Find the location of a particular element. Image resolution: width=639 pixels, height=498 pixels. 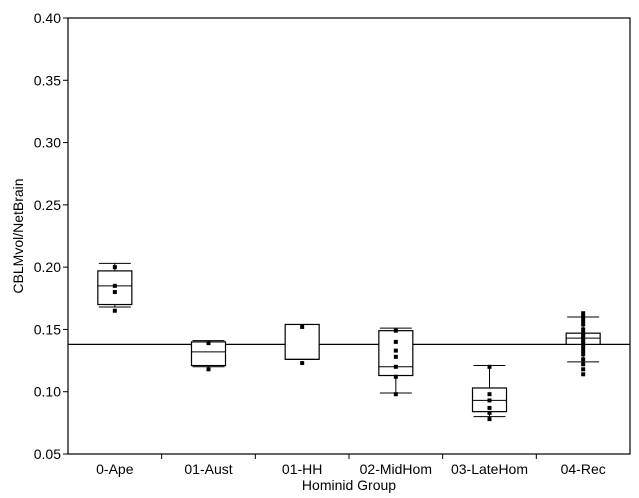

x-tick-label-2: 01-HH is located at coordinates (302, 469).